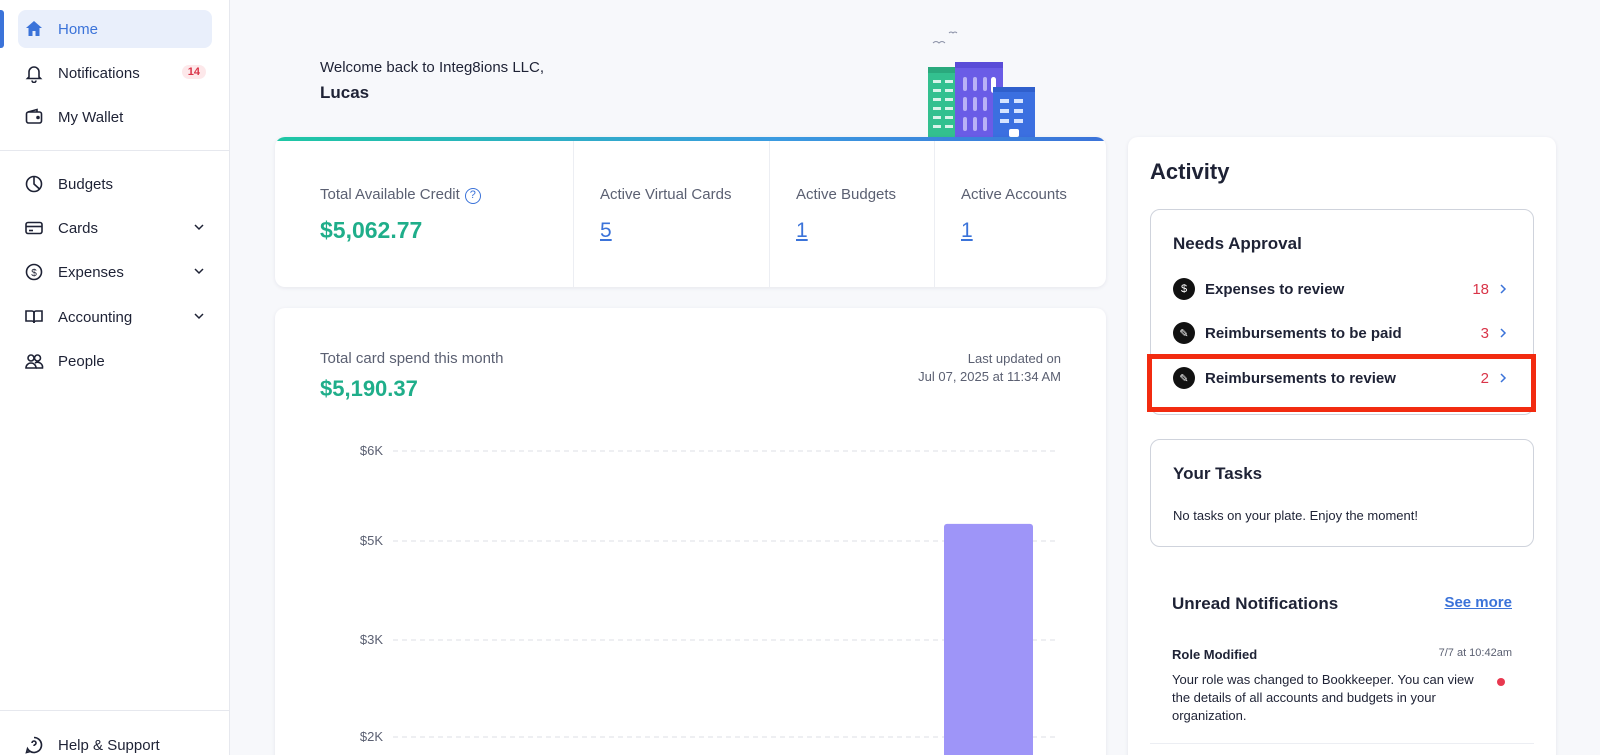 This screenshot has width=1600, height=755. I want to click on credit-card-icon, so click(34, 228).